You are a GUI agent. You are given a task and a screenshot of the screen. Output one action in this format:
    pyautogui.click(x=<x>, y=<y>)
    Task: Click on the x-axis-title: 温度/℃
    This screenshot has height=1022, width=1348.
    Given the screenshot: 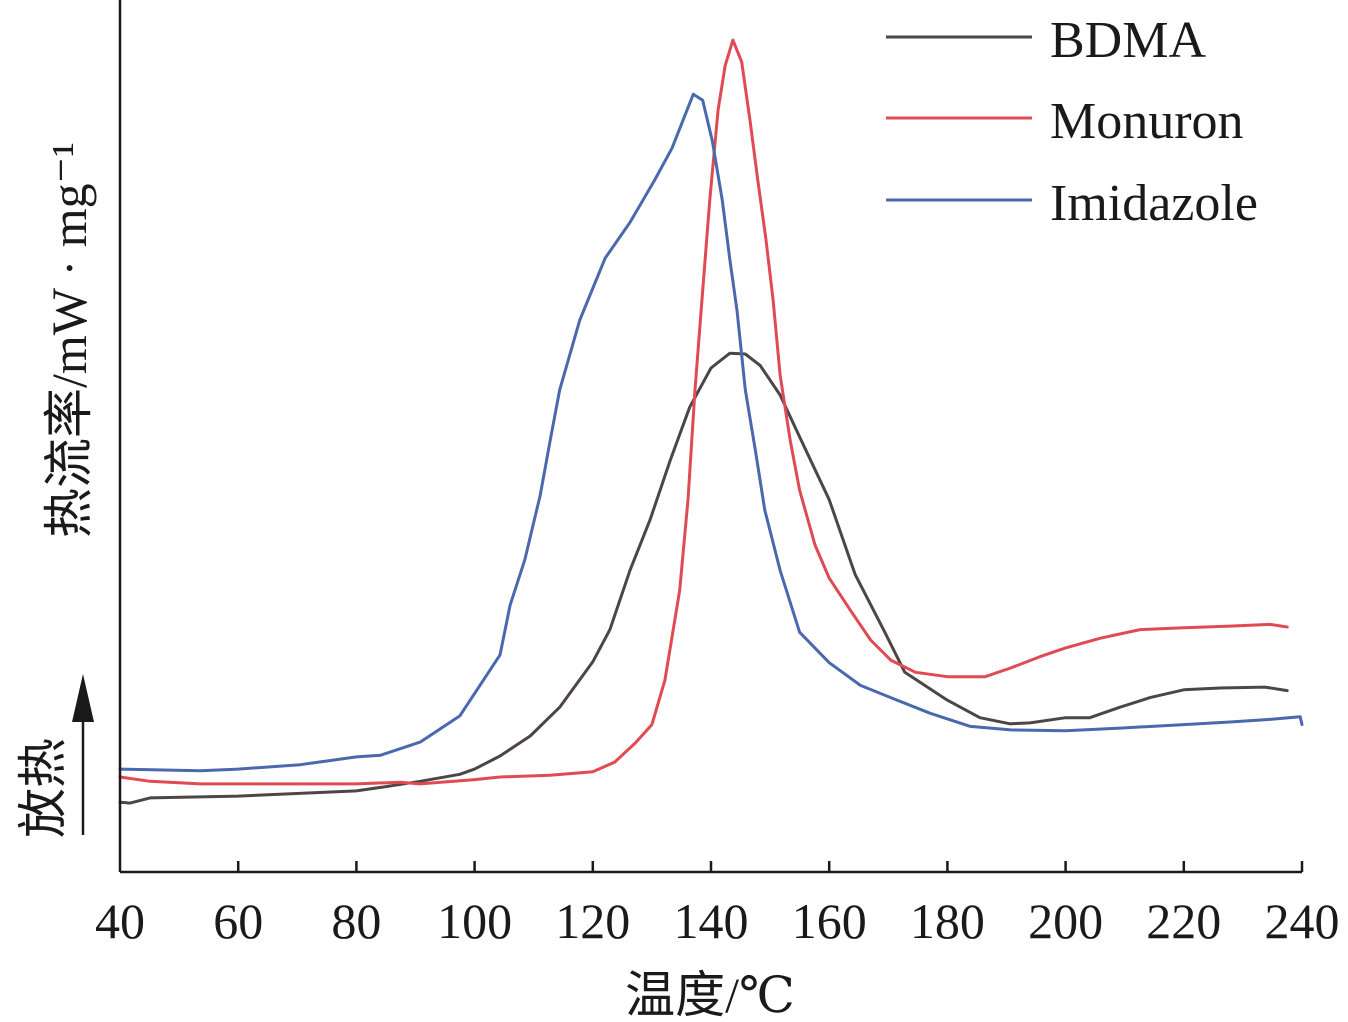 What is the action you would take?
    pyautogui.click(x=710, y=994)
    